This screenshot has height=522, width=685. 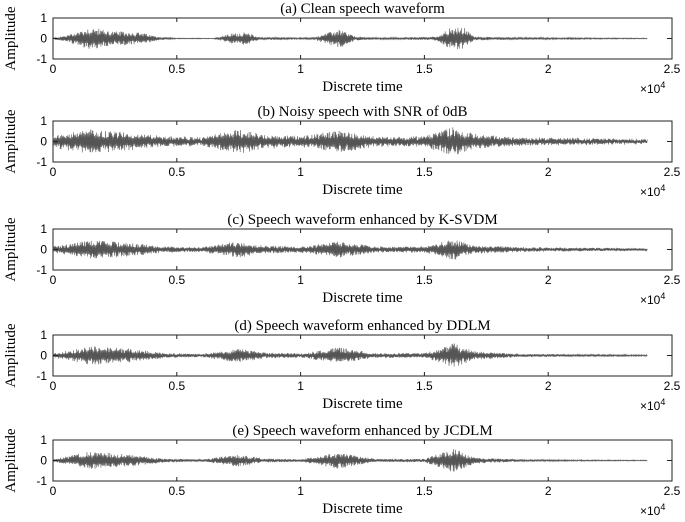 What do you see at coordinates (362, 9) in the screenshot?
I see `subplot-title: (a) Clean speech waveform` at bounding box center [362, 9].